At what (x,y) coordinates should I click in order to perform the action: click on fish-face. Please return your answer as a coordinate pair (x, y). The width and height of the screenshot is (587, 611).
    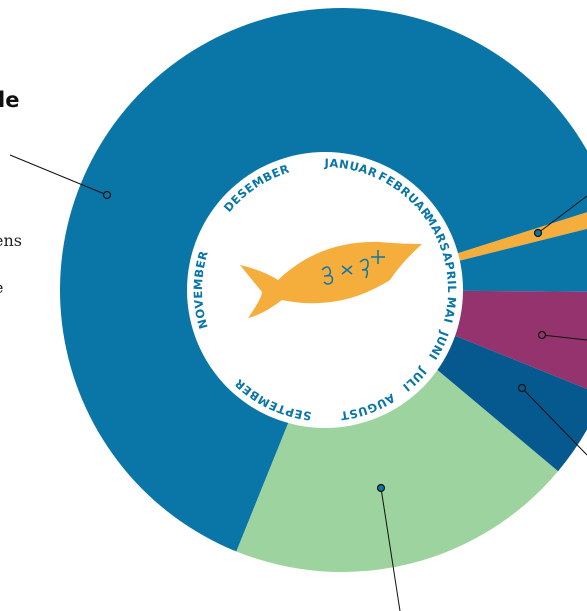
    Looking at the image, I should click on (353, 267).